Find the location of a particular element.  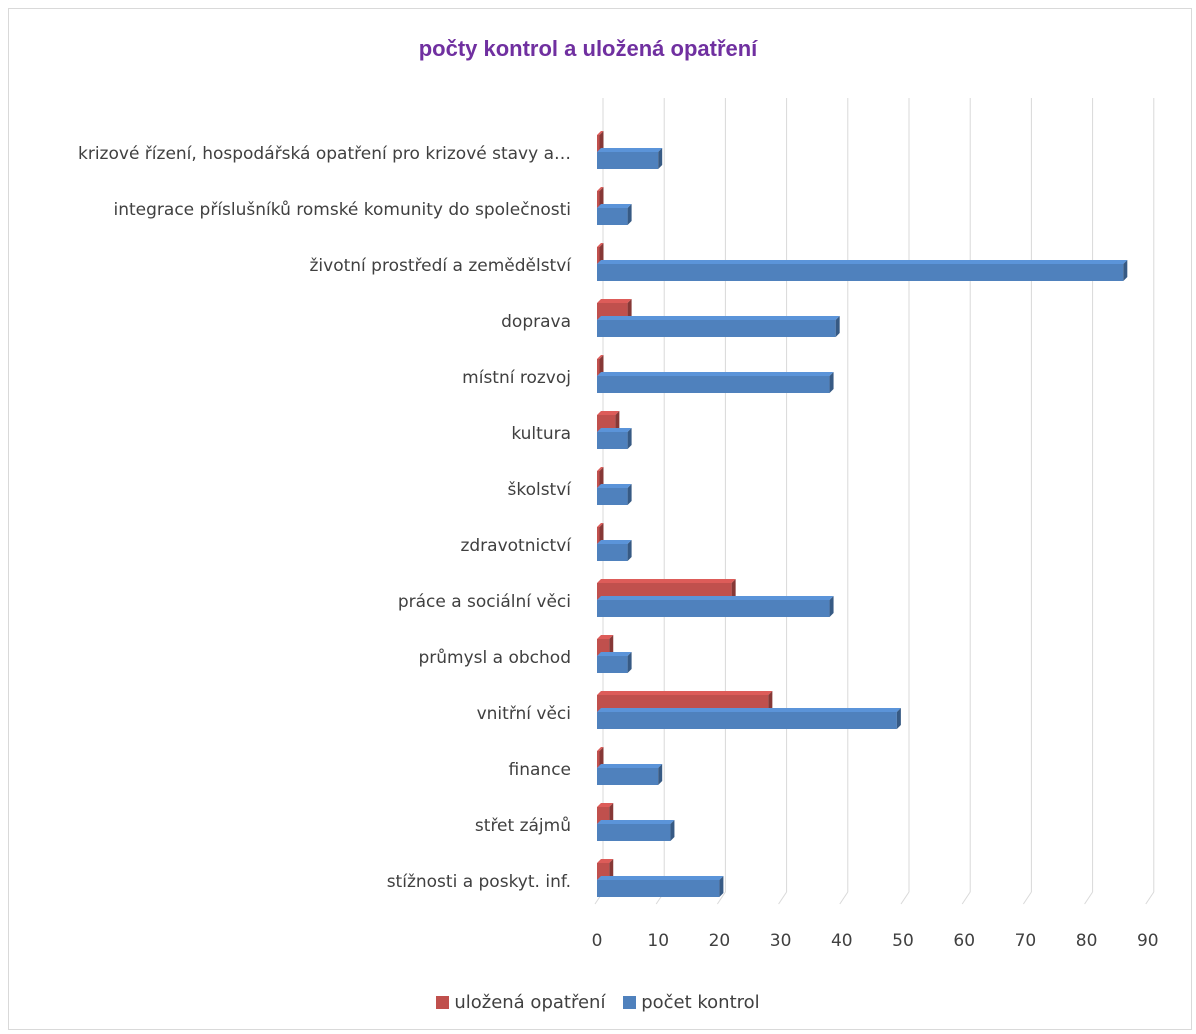

category-label: vnitřní věci is located at coordinates (524, 714).